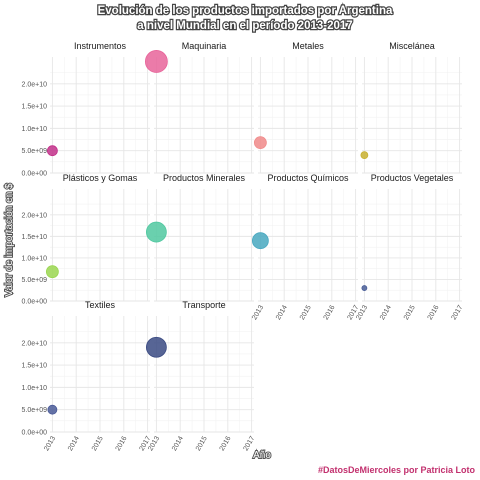 The width and height of the screenshot is (480, 480). I want to click on x-tick-label: 2017, so click(458, 312).